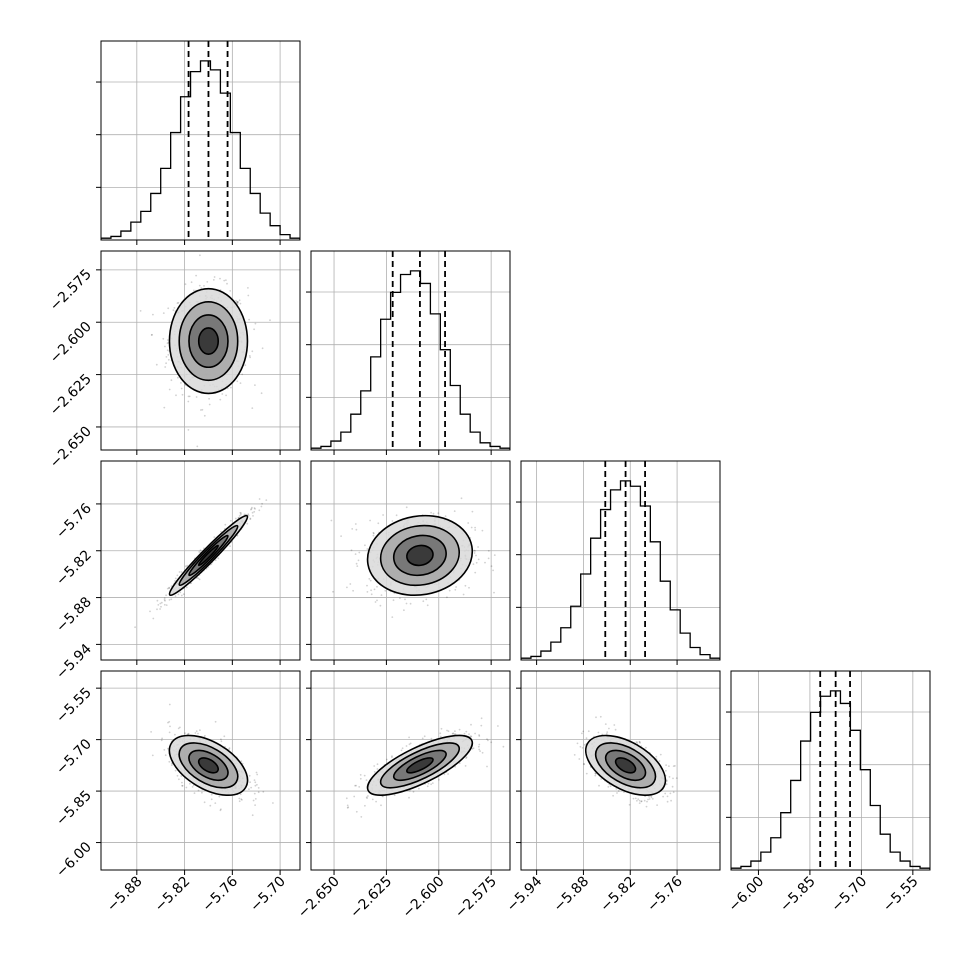 The width and height of the screenshot is (970, 970). I want to click on x-tick-label: −5.70, so click(268, 895).